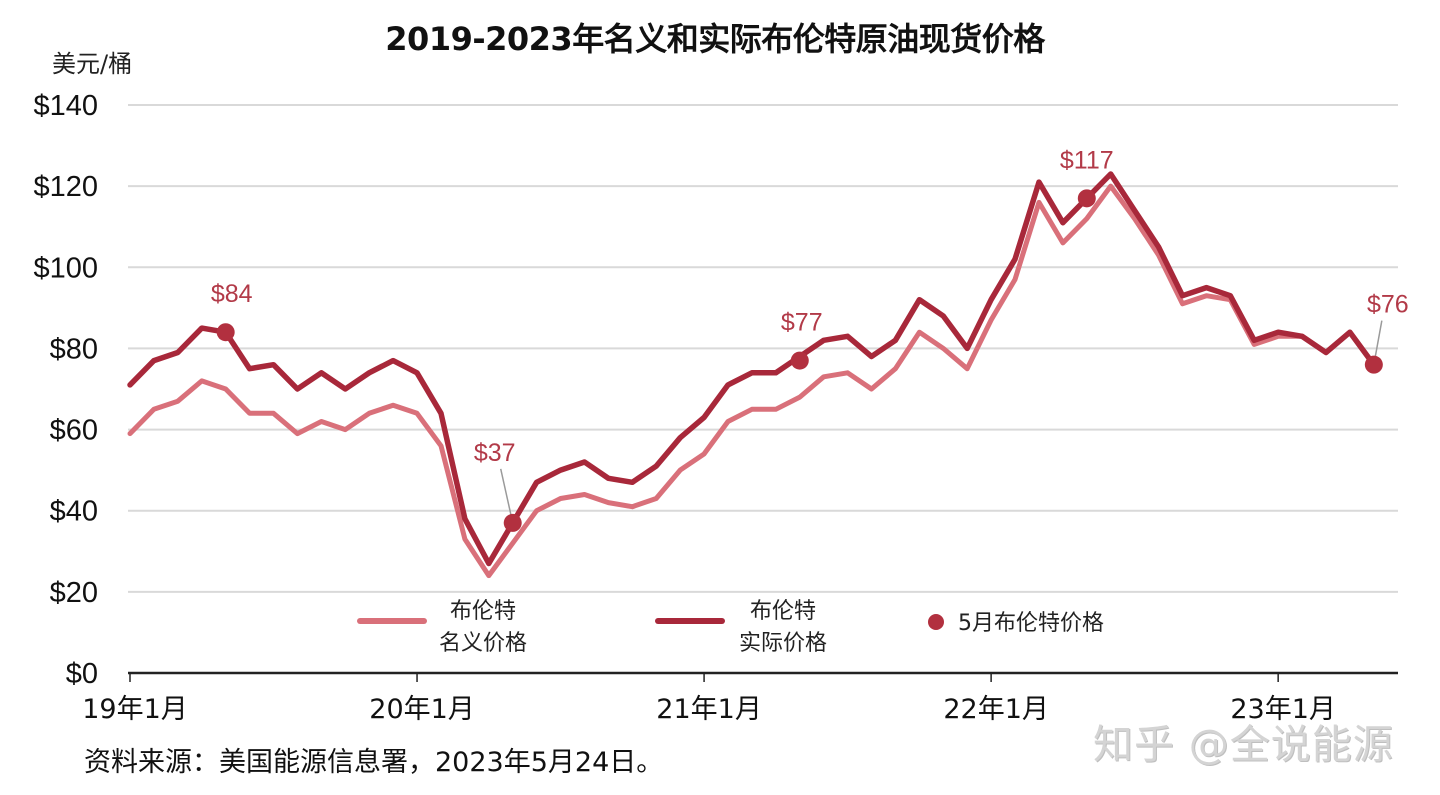  Describe the element at coordinates (74, 593) in the screenshot. I see `y-tick-label: $20` at that location.